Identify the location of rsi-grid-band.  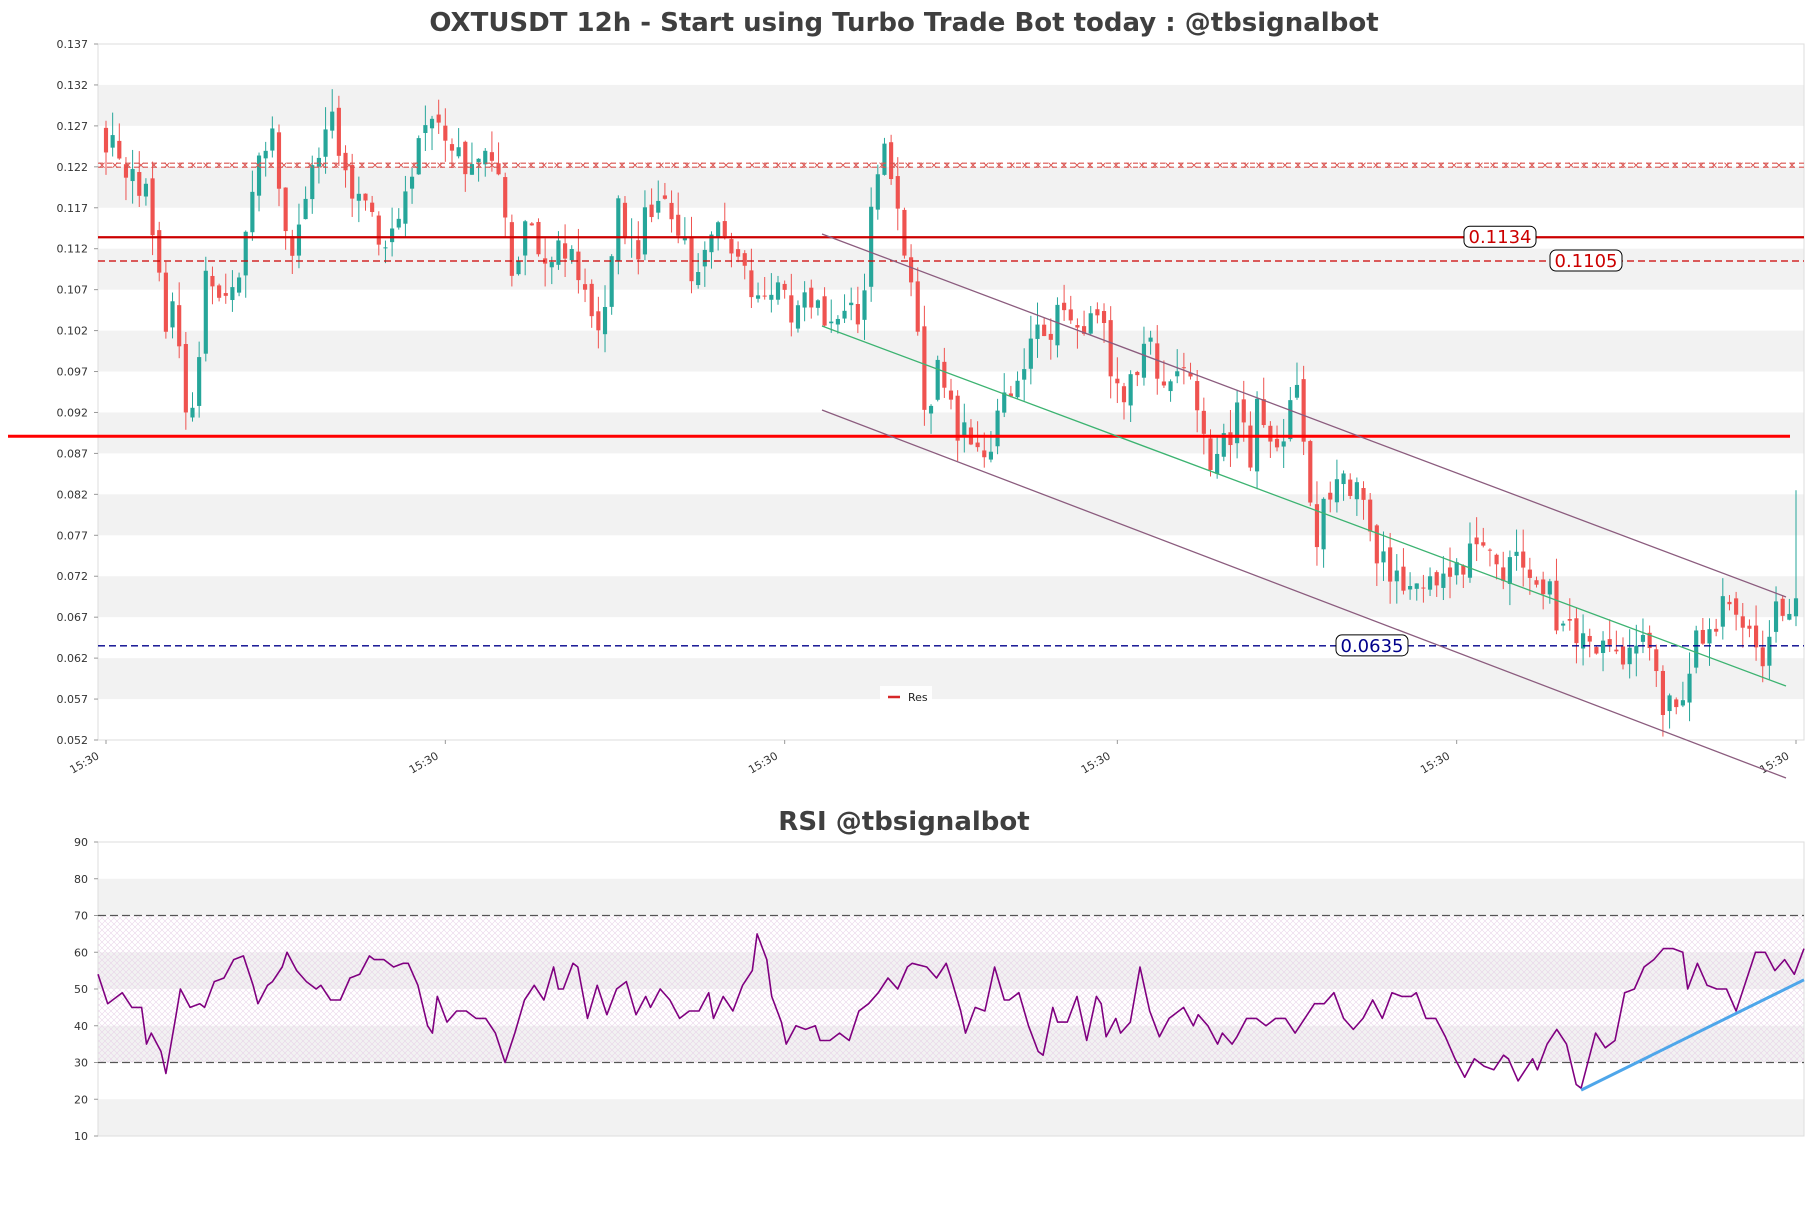
(951, 1117).